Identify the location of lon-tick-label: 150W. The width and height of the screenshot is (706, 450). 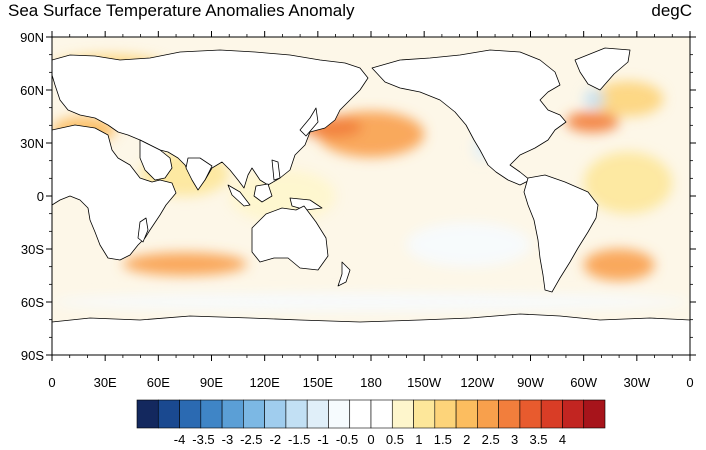
(424, 382).